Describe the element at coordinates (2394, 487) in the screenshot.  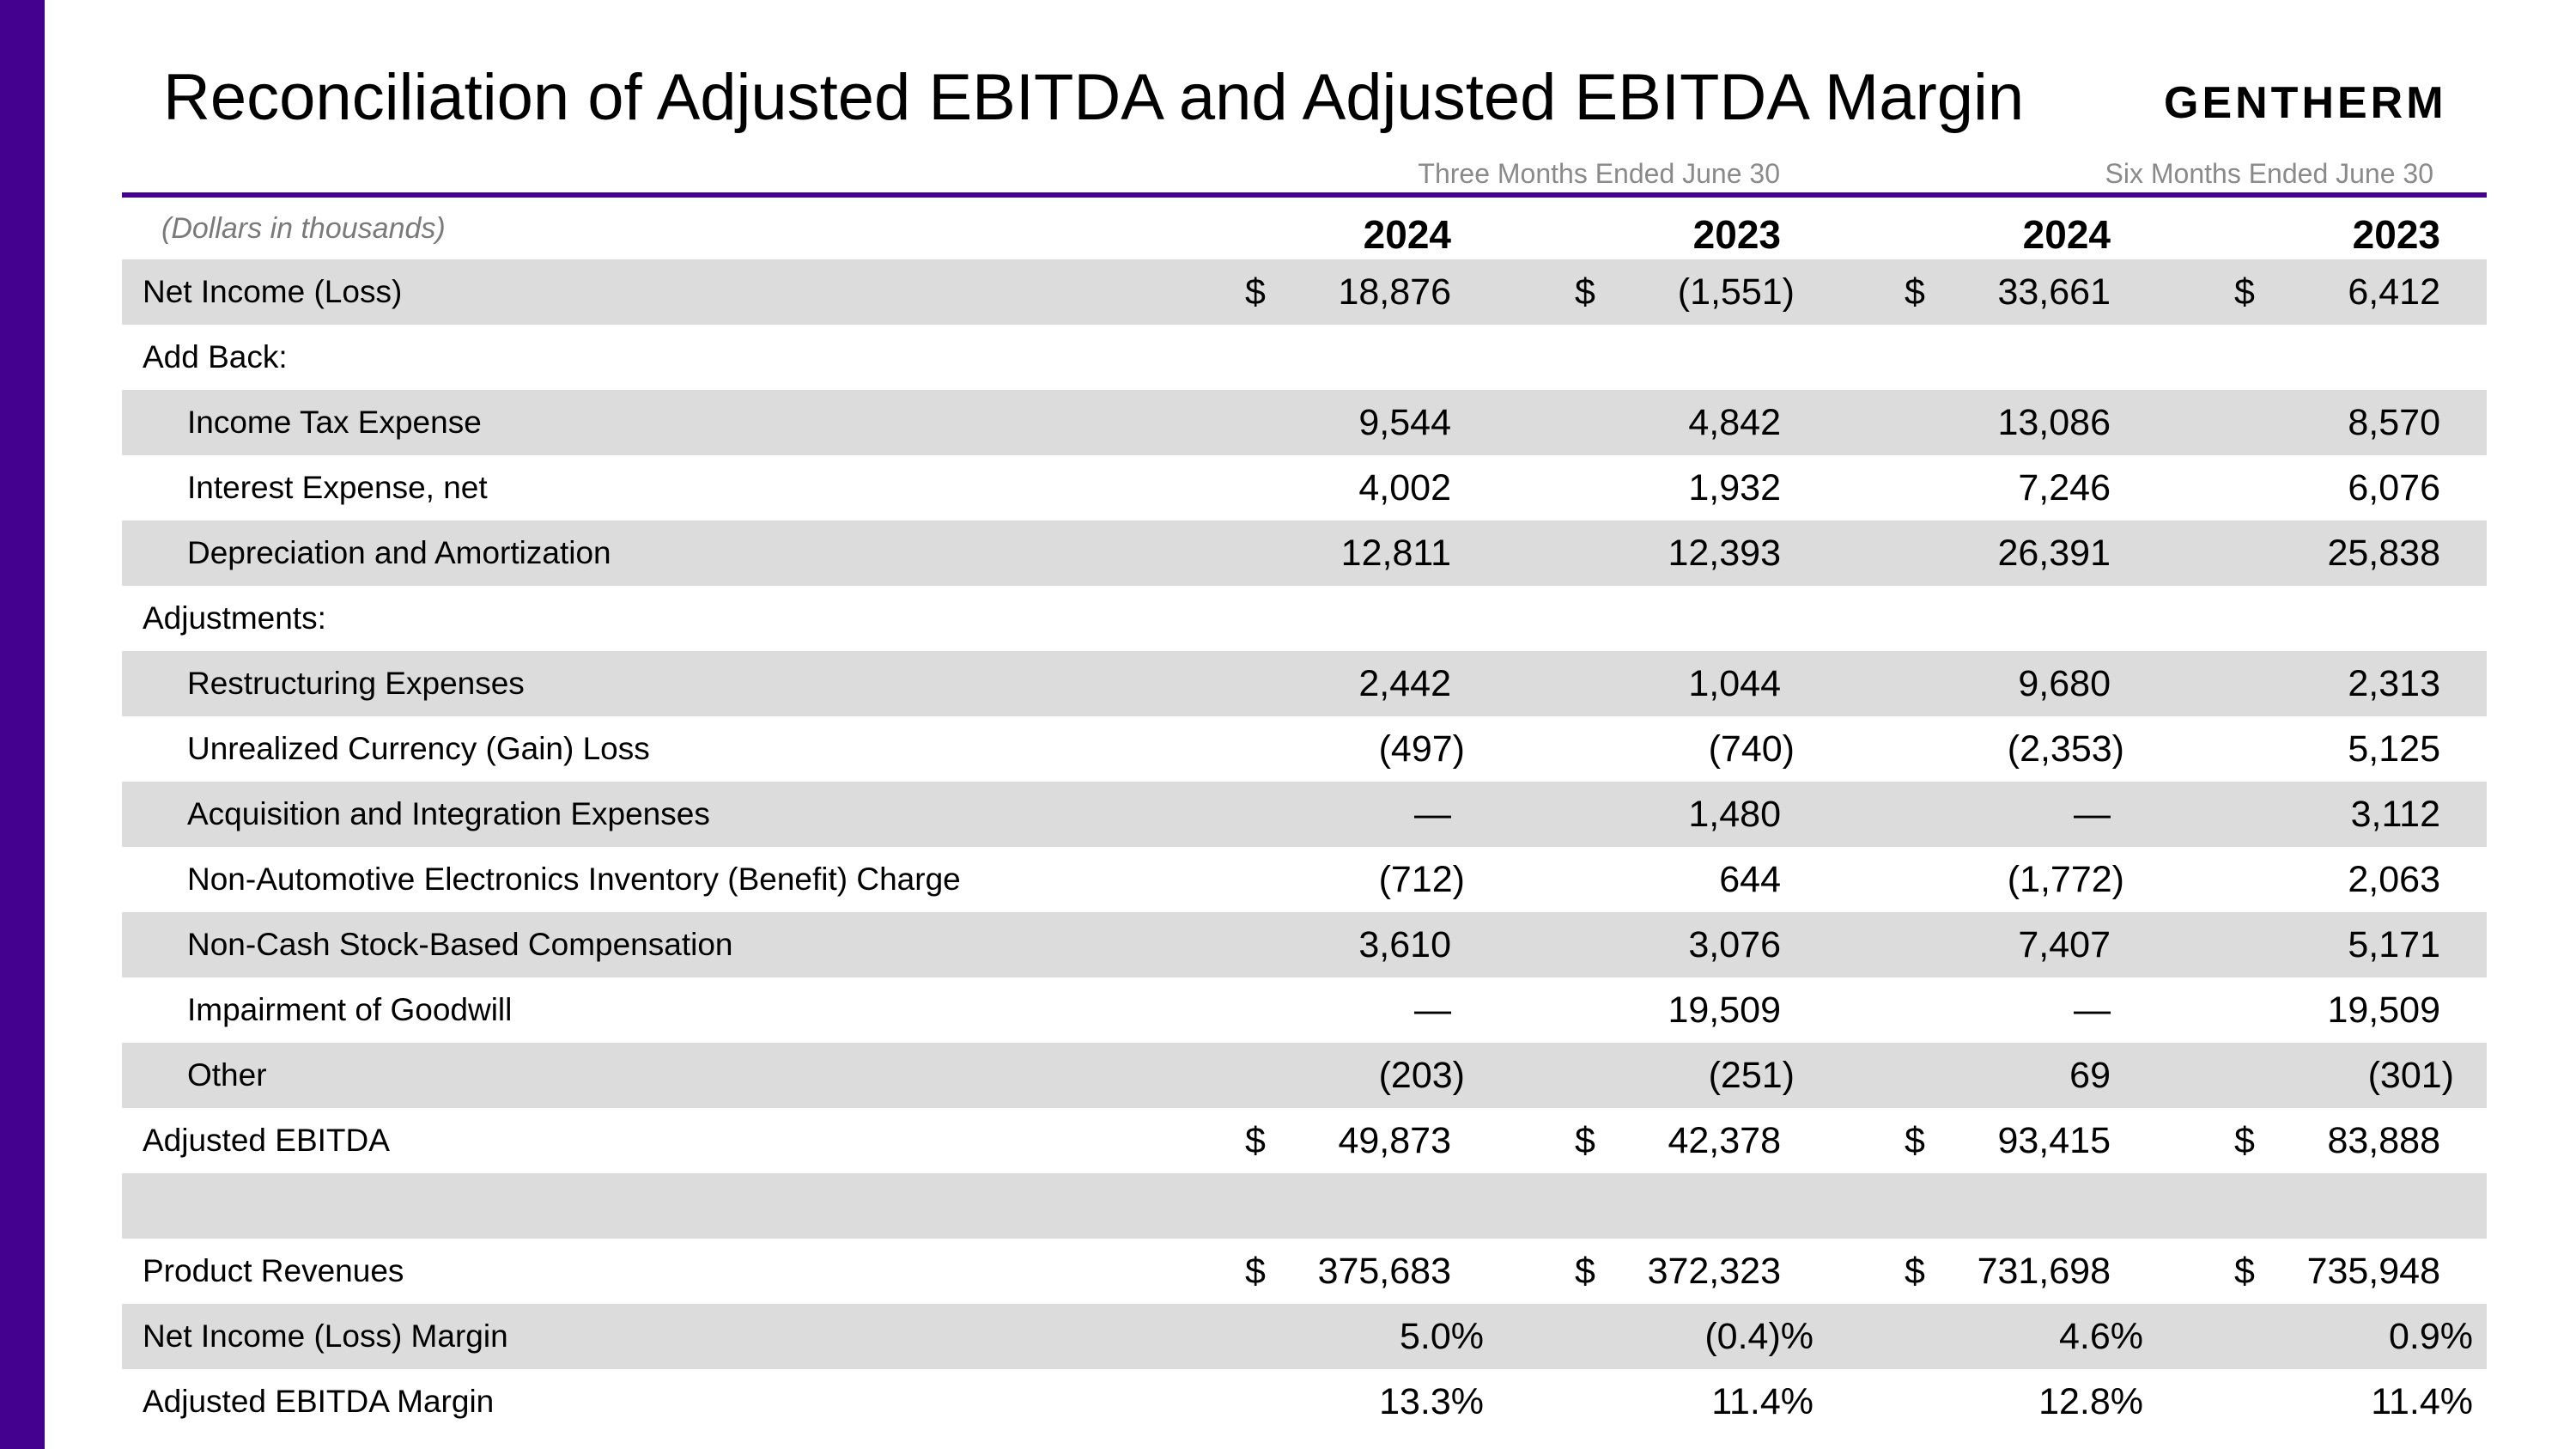
I see `cell-value: 6,076` at that location.